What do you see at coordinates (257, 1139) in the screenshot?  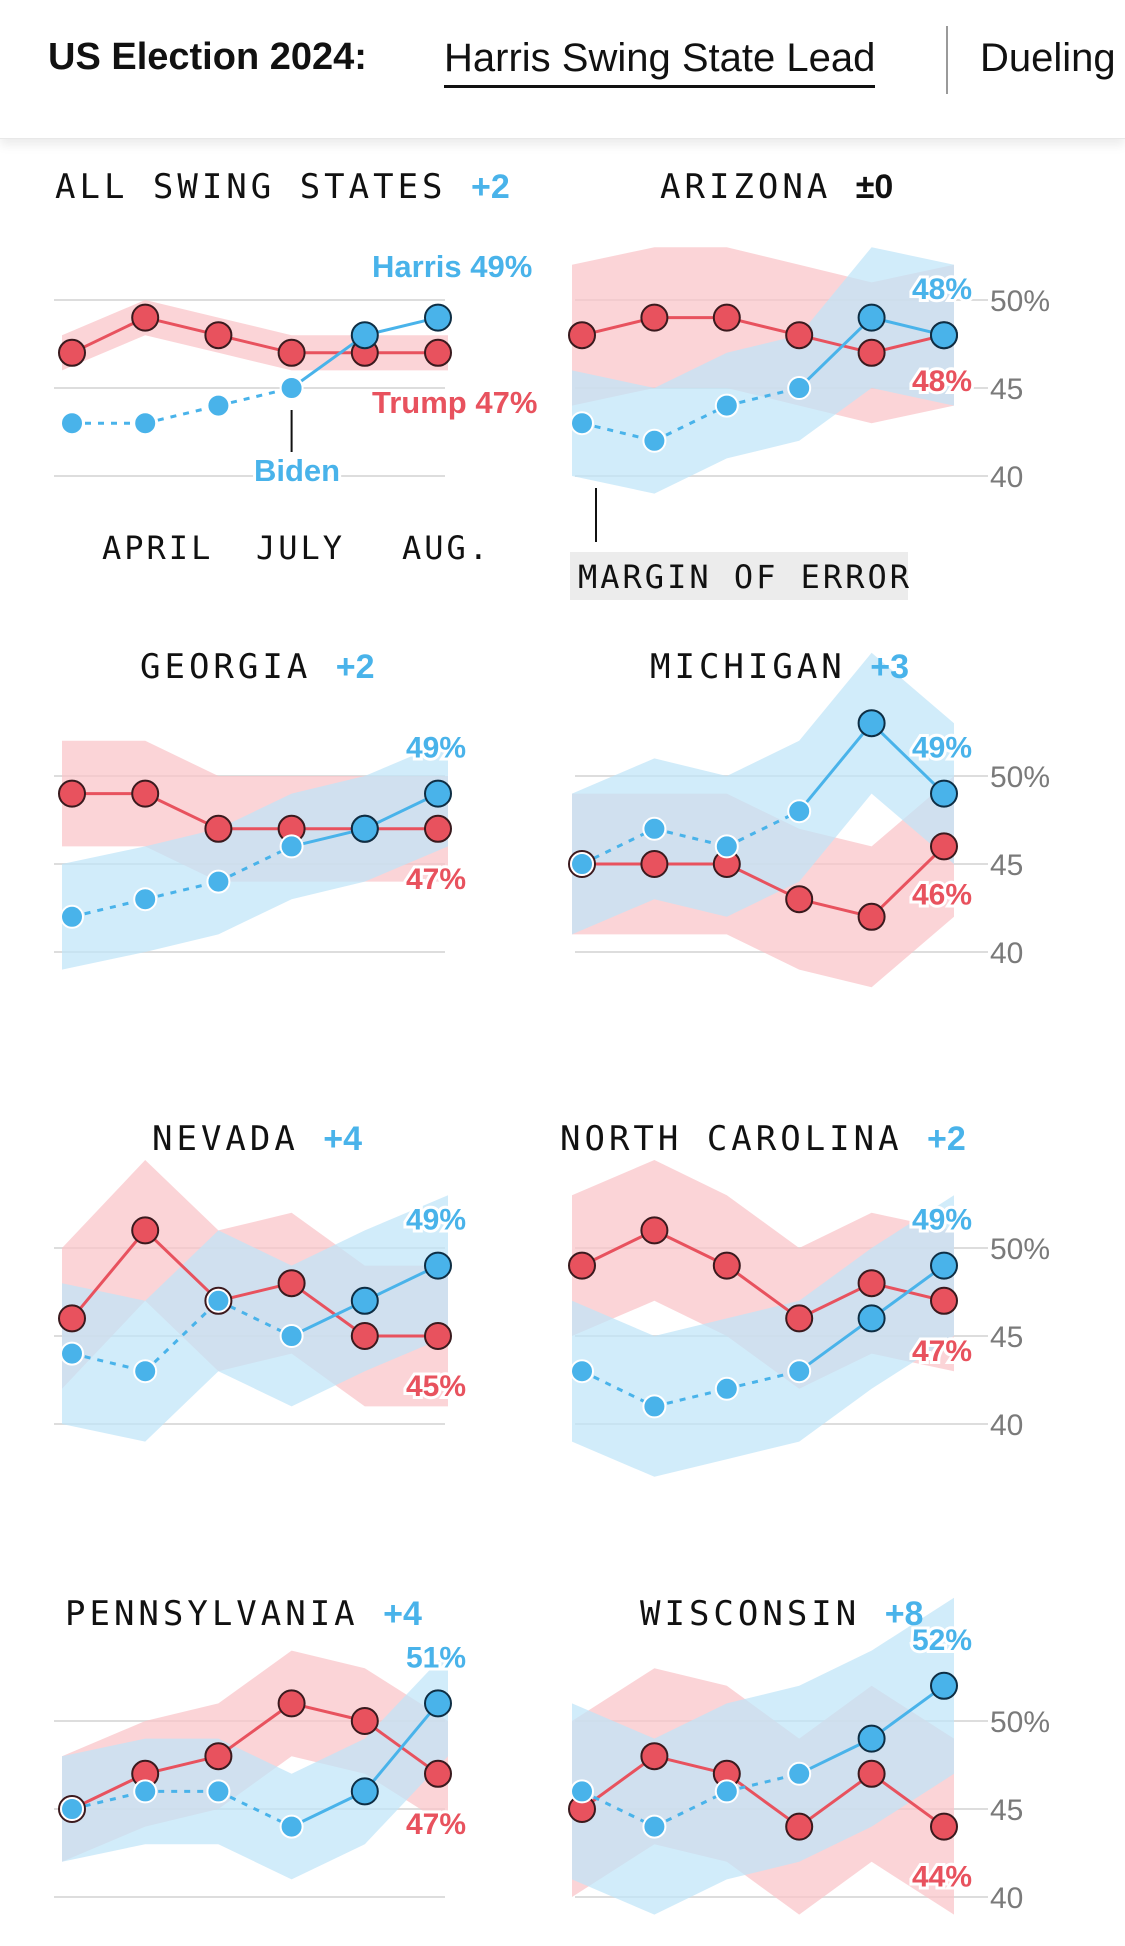 I see `panel-title: NEVADA +4` at bounding box center [257, 1139].